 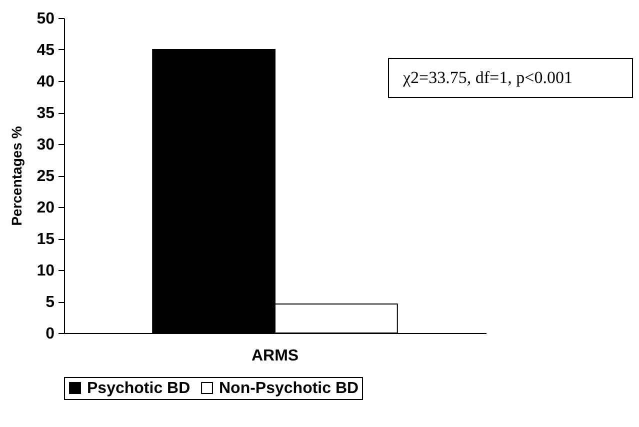 I want to click on y-tick-label: 35, so click(x=45, y=113).